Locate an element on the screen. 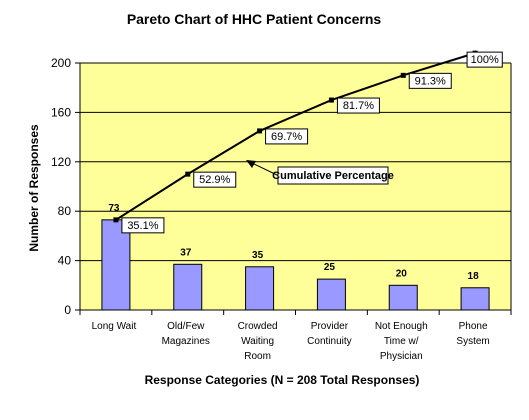  cumulative-label: 91.3% is located at coordinates (430, 81).